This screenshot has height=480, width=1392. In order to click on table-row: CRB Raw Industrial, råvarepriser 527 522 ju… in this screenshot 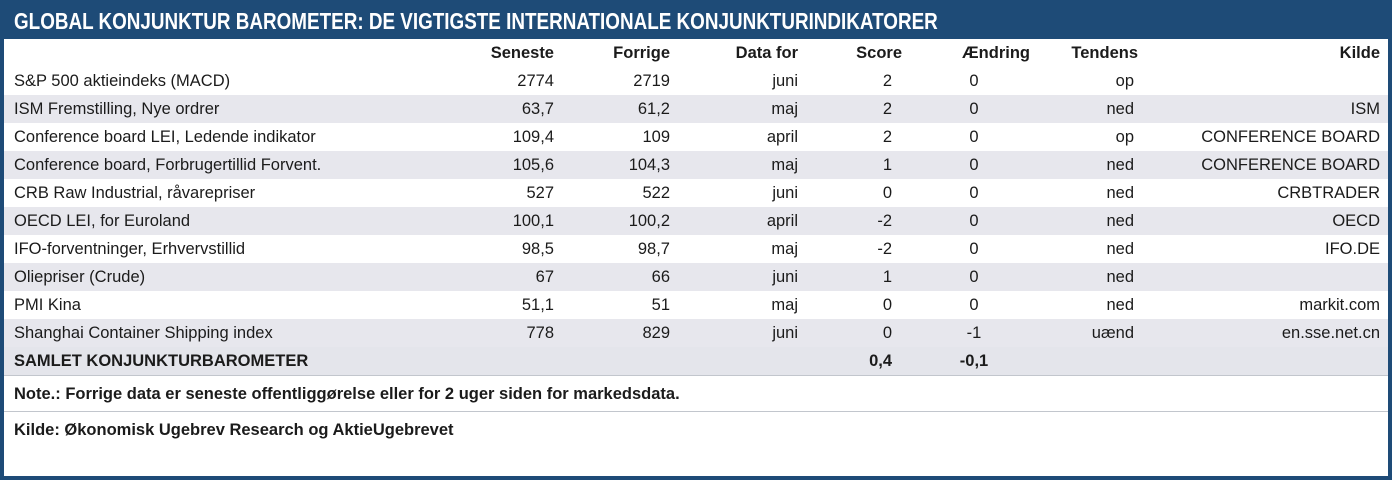, I will do `click(696, 193)`.